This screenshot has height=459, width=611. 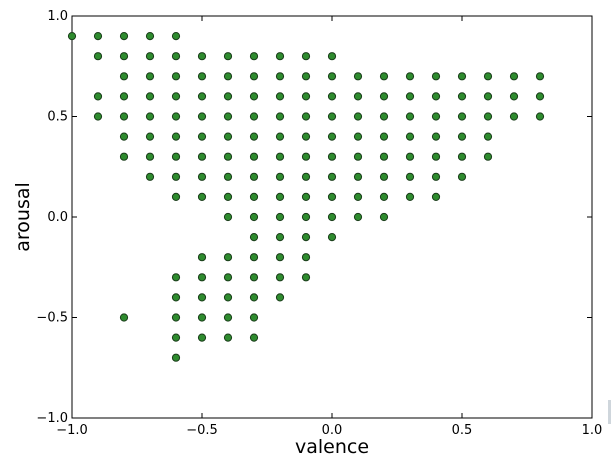 What do you see at coordinates (332, 447) in the screenshot?
I see `x-axis-label: valence` at bounding box center [332, 447].